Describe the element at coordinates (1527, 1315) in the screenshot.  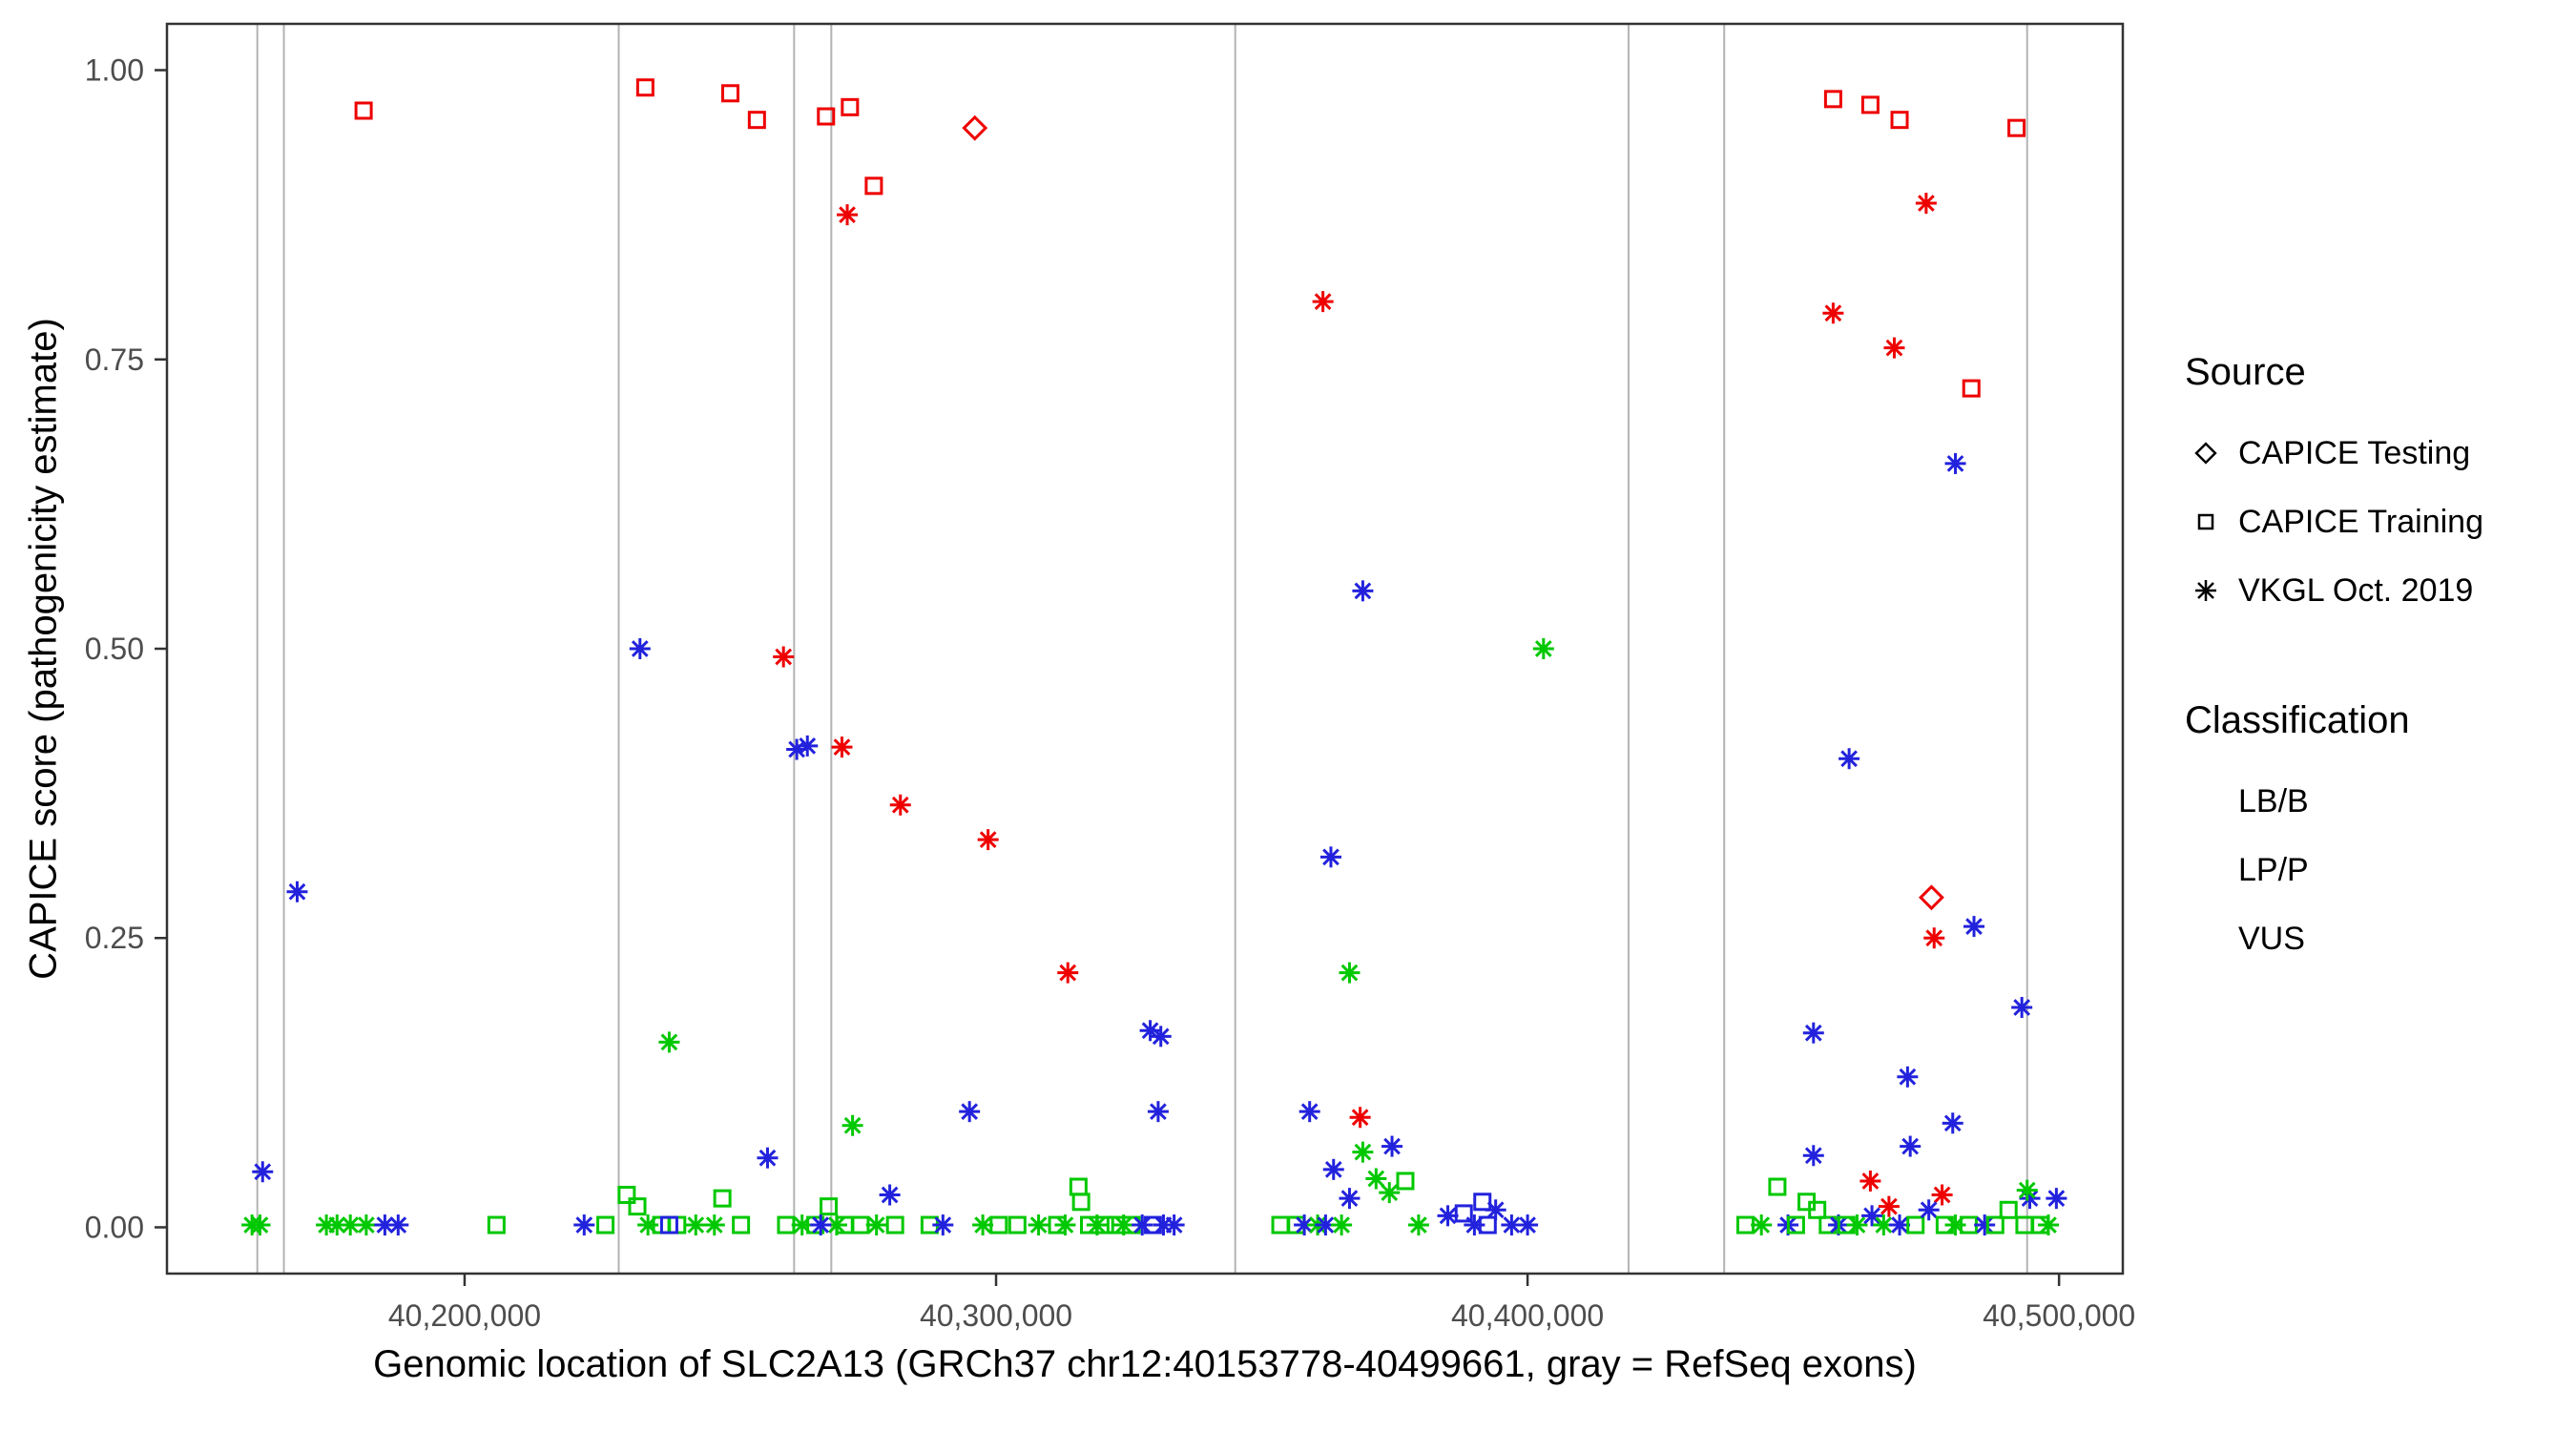
I see `svg-text: 40,400,000` at that location.